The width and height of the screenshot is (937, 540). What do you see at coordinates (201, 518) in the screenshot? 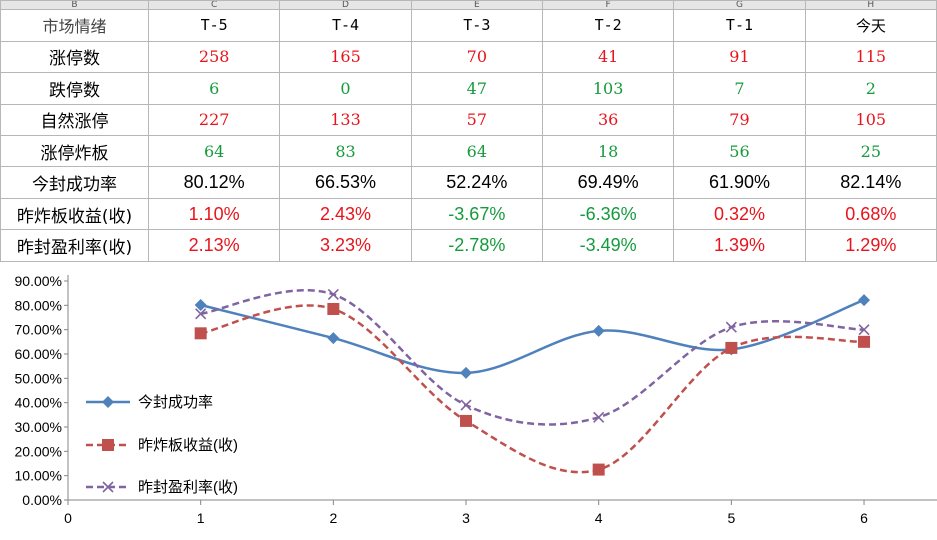
I see `x-tick-label: 1` at bounding box center [201, 518].